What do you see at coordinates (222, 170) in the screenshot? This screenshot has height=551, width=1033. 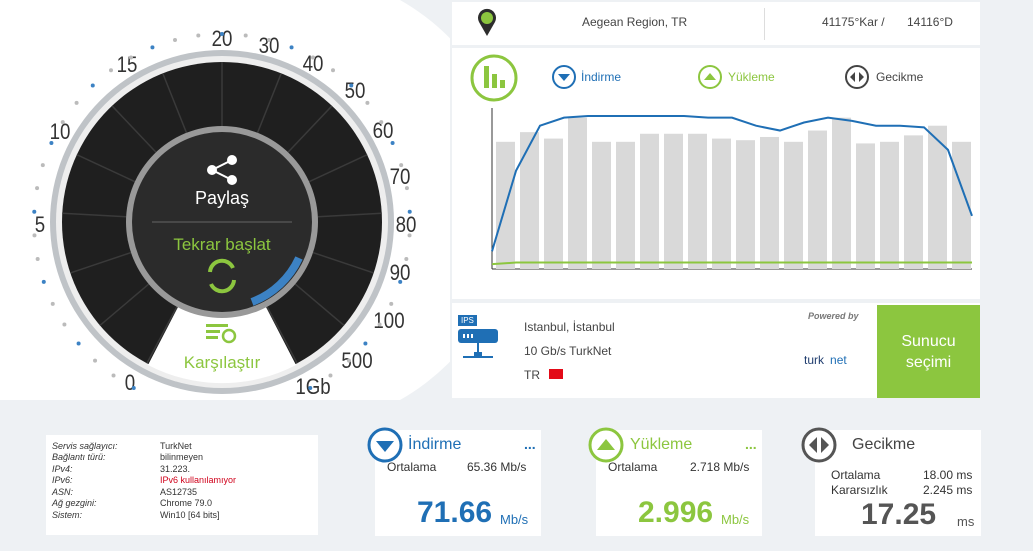 I see `share-icon` at bounding box center [222, 170].